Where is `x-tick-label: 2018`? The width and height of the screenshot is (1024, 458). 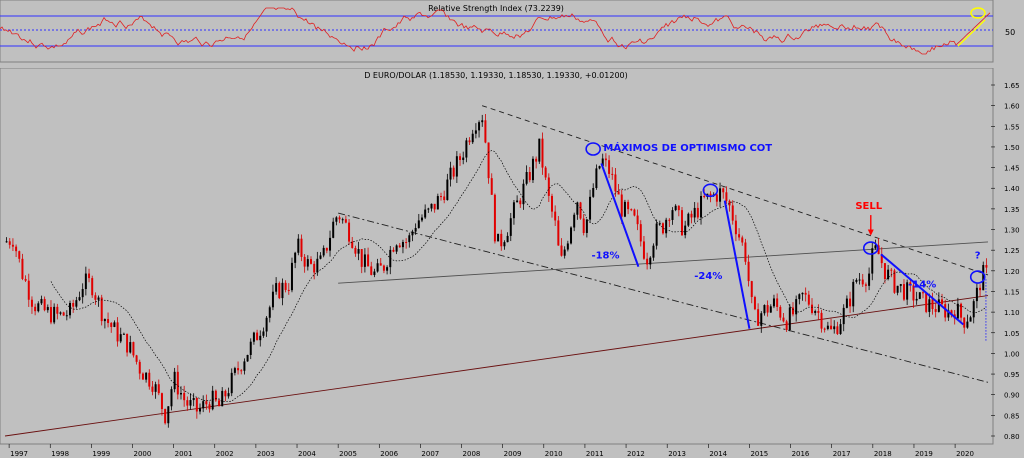 x-tick-label: 2018 is located at coordinates (883, 454).